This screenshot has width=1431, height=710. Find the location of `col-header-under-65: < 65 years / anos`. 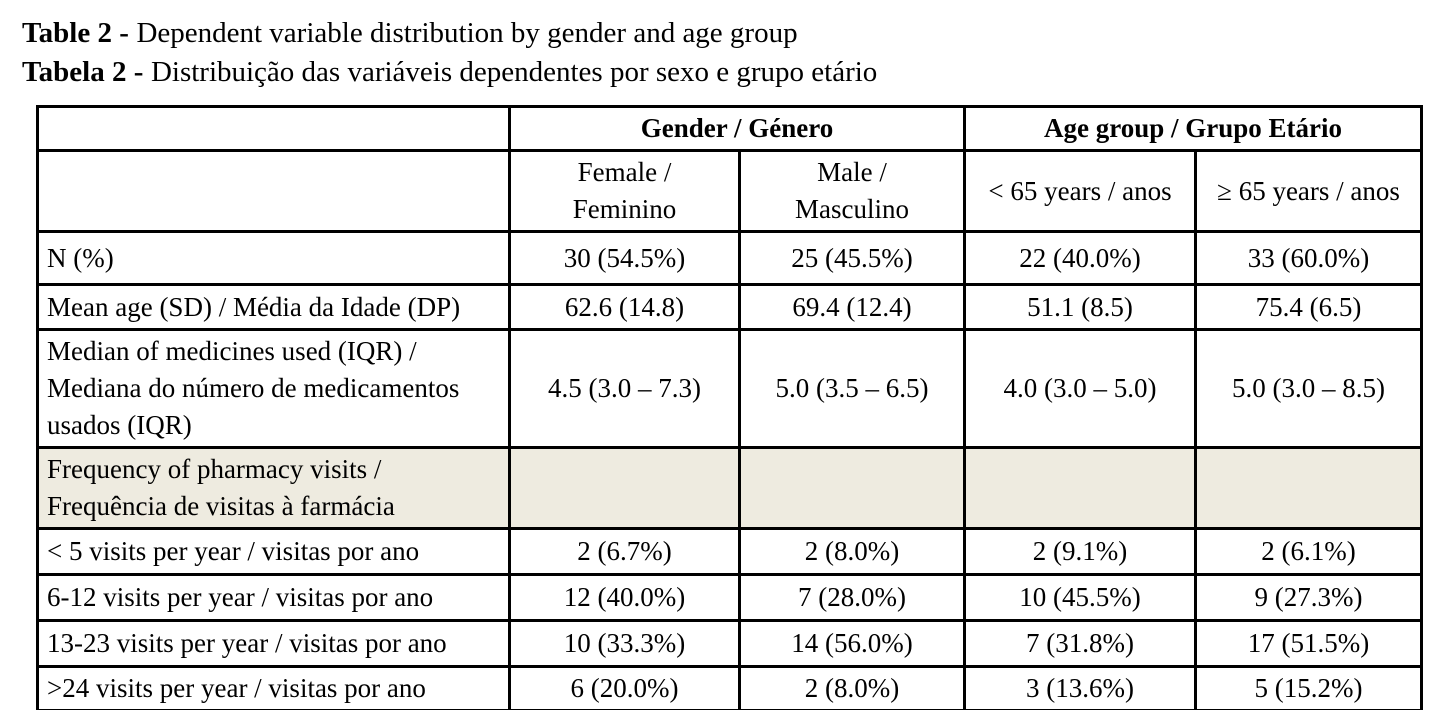

col-header-under-65: < 65 years / anos is located at coordinates (1080, 191).